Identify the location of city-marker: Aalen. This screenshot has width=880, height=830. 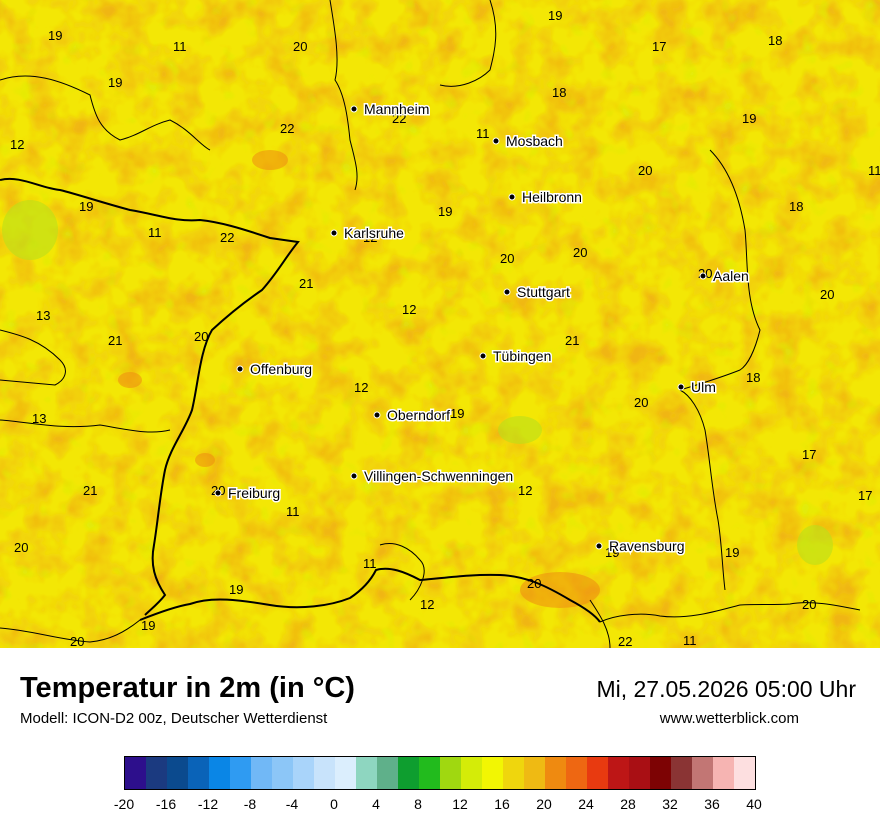
(724, 276).